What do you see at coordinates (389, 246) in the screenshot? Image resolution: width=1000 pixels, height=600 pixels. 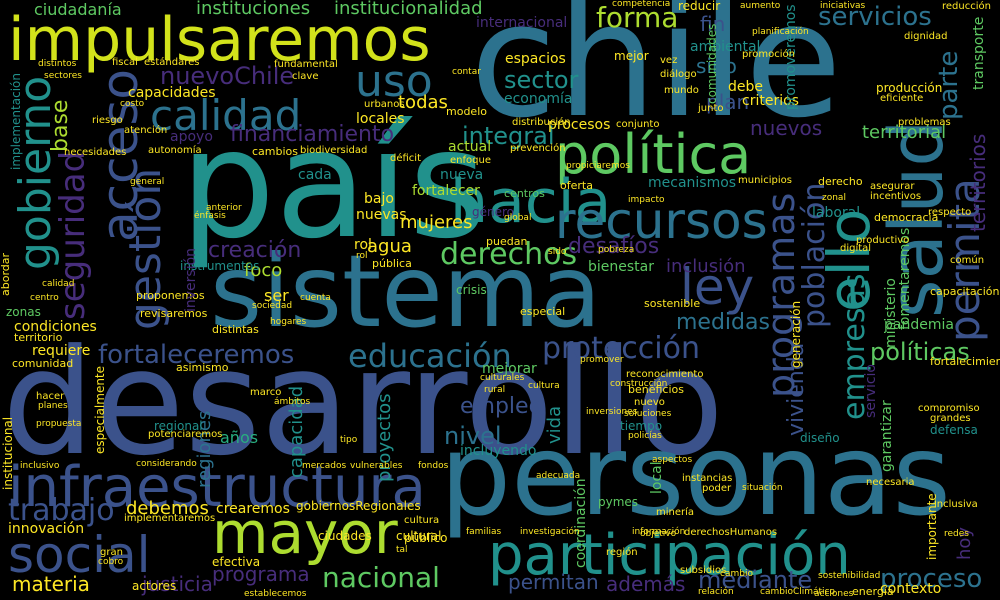 I see `word-agua: agua` at bounding box center [389, 246].